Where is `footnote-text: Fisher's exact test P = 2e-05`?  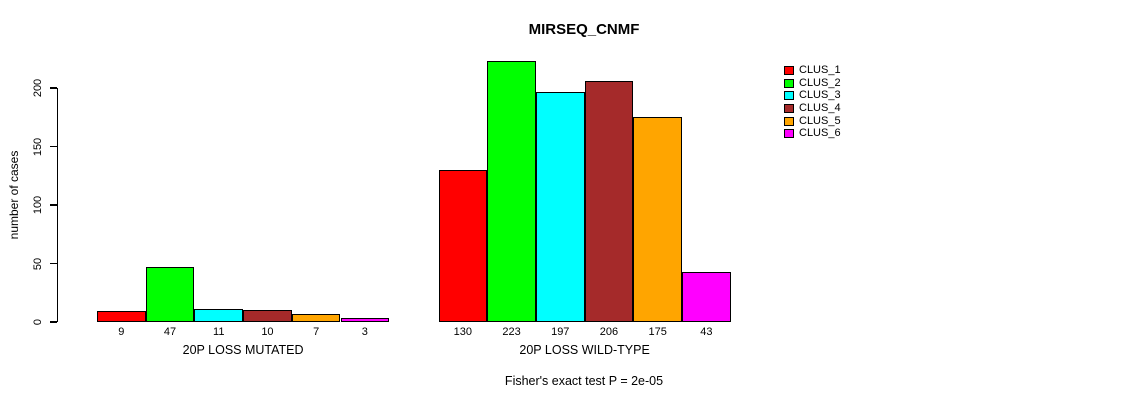 footnote-text: Fisher's exact test P = 2e-05 is located at coordinates (584, 381).